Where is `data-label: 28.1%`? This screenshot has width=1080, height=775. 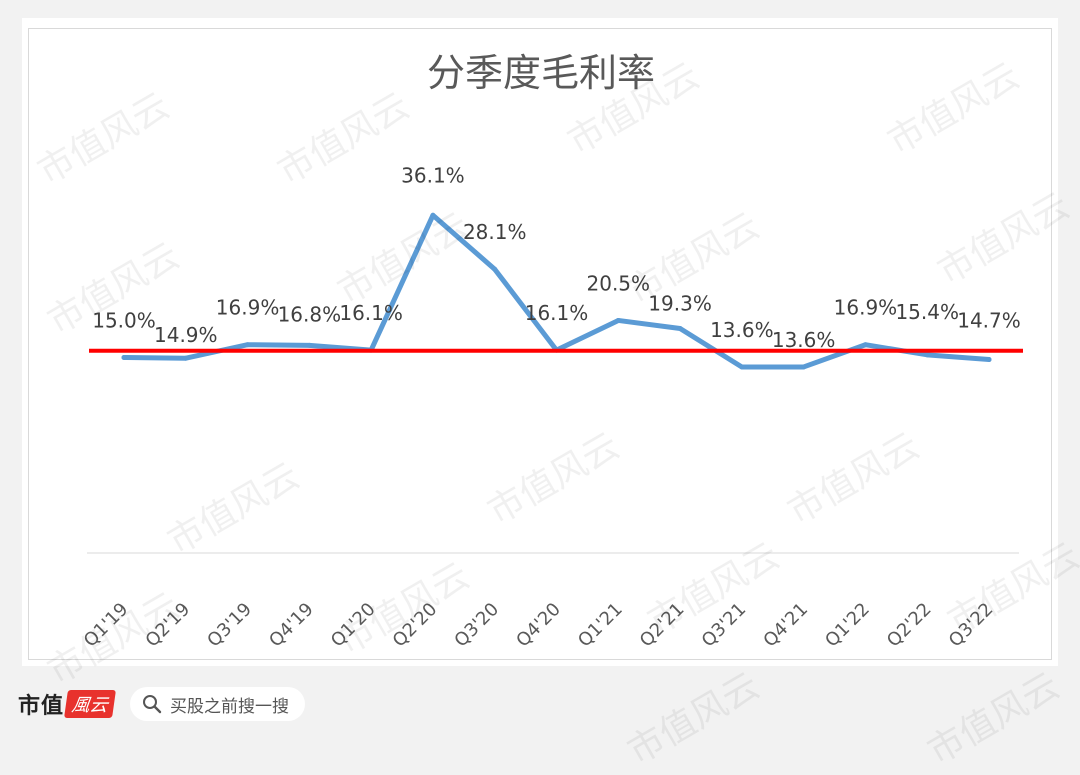 data-label: 28.1% is located at coordinates (495, 232).